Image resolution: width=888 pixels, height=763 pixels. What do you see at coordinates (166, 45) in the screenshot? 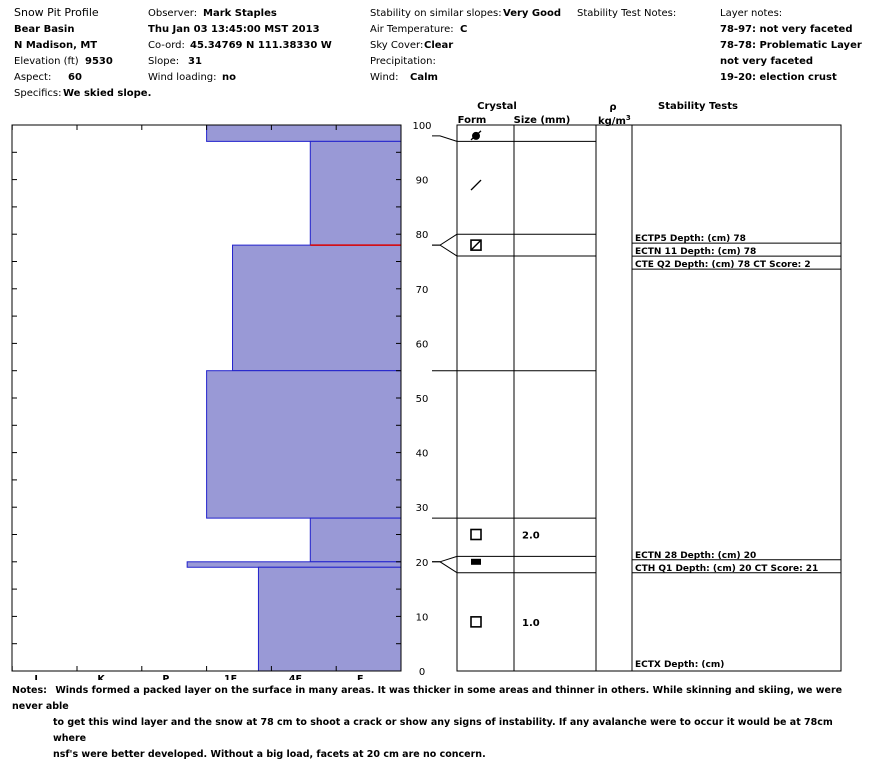
I see `coord-label: Co-ord:` at bounding box center [166, 45].